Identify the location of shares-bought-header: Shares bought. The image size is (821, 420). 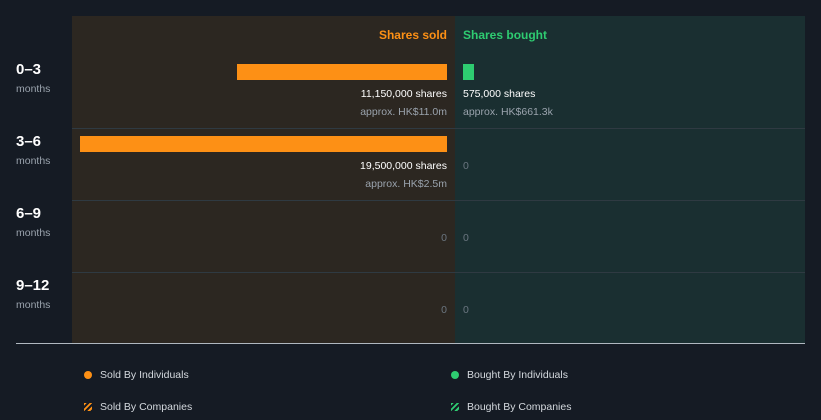
(505, 35).